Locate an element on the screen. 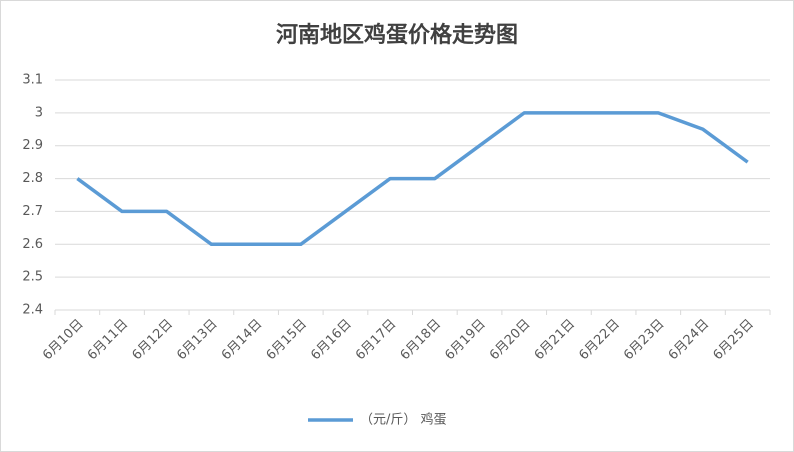 This screenshot has width=794, height=452. y-tick-label: 2.9 is located at coordinates (32, 145).